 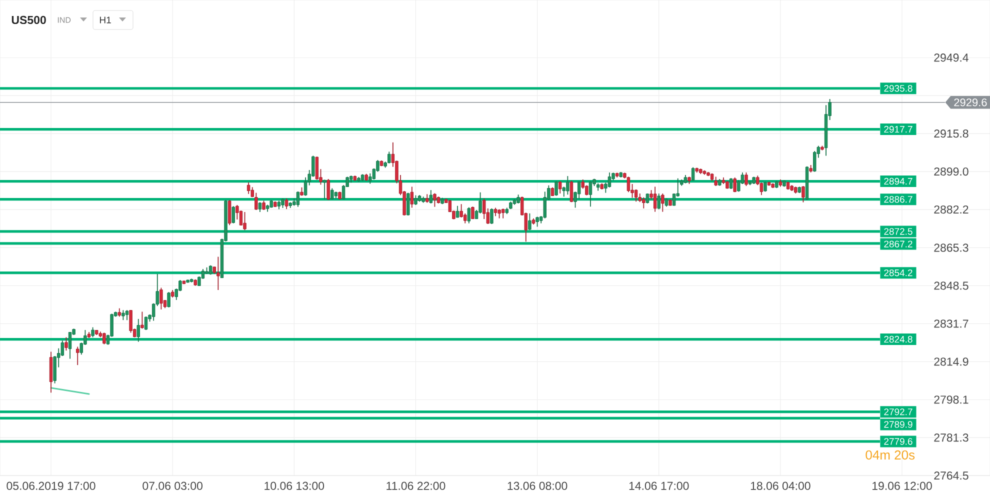 What do you see at coordinates (898, 244) in the screenshot?
I see `ref-line-label: 2867.2` at bounding box center [898, 244].